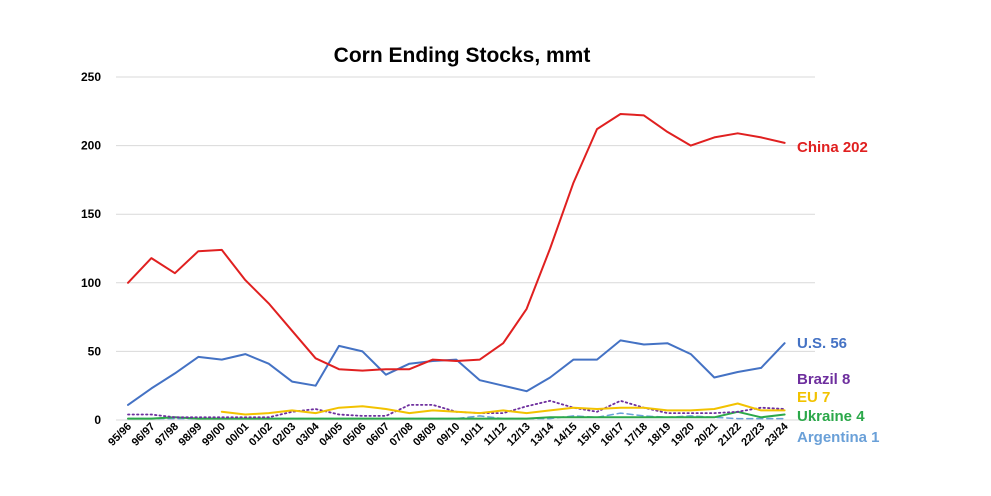  Describe the element at coordinates (456, 415) in the screenshot. I see `series-line-ukraine` at that location.